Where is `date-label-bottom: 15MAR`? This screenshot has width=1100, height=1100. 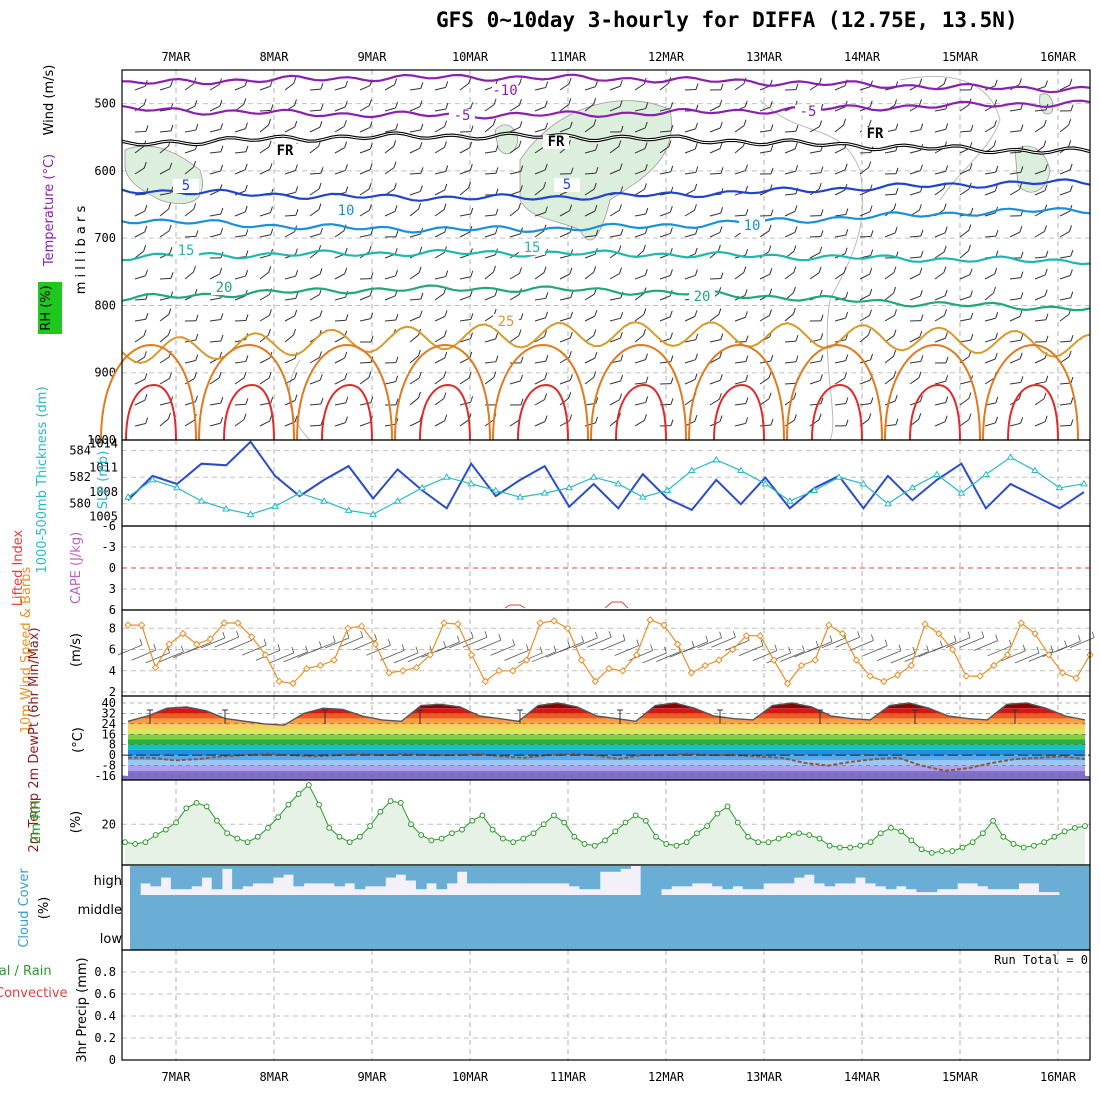
date-label-bottom: 15MAR is located at coordinates (960, 1077).